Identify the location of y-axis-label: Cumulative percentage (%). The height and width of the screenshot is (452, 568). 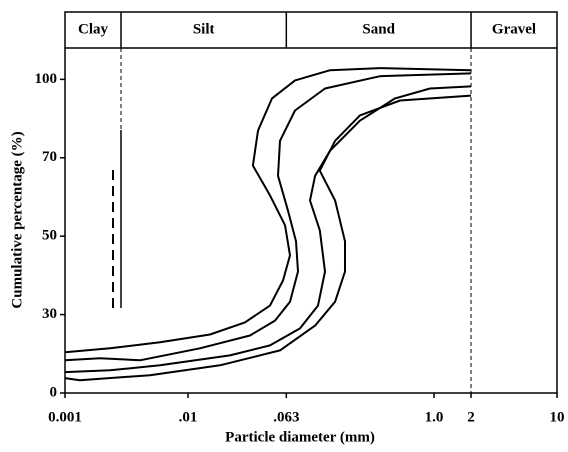
(17, 219).